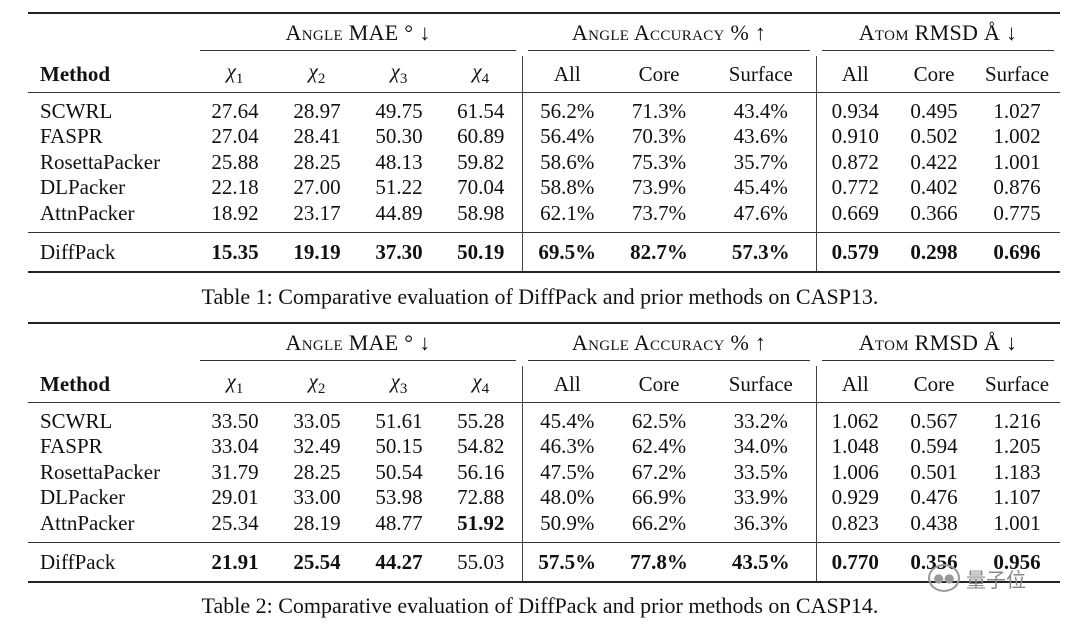  What do you see at coordinates (567, 162) in the screenshot?
I see `acc-all-cell: 58.6%` at bounding box center [567, 162].